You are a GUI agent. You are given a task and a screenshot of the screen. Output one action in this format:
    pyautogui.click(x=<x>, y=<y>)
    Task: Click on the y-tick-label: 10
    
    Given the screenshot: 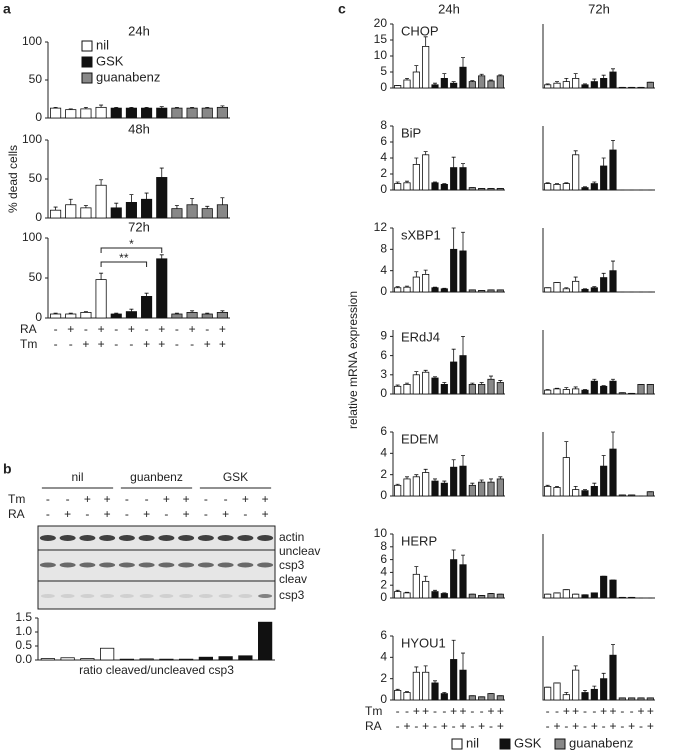 What is the action you would take?
    pyautogui.click(x=381, y=55)
    